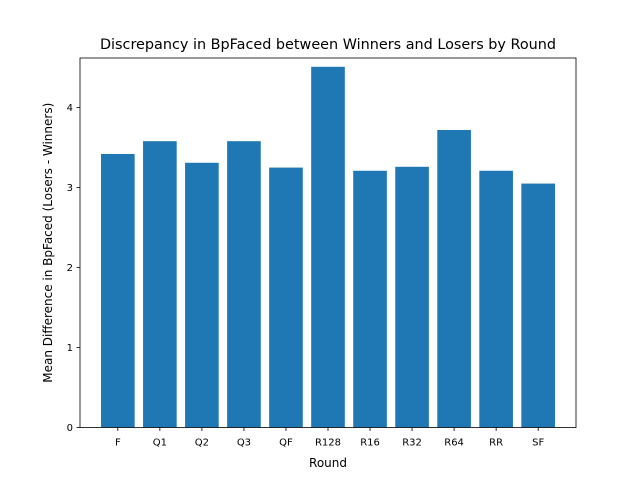 This screenshot has height=480, width=640. I want to click on x-tick-label: R64, so click(454, 443).